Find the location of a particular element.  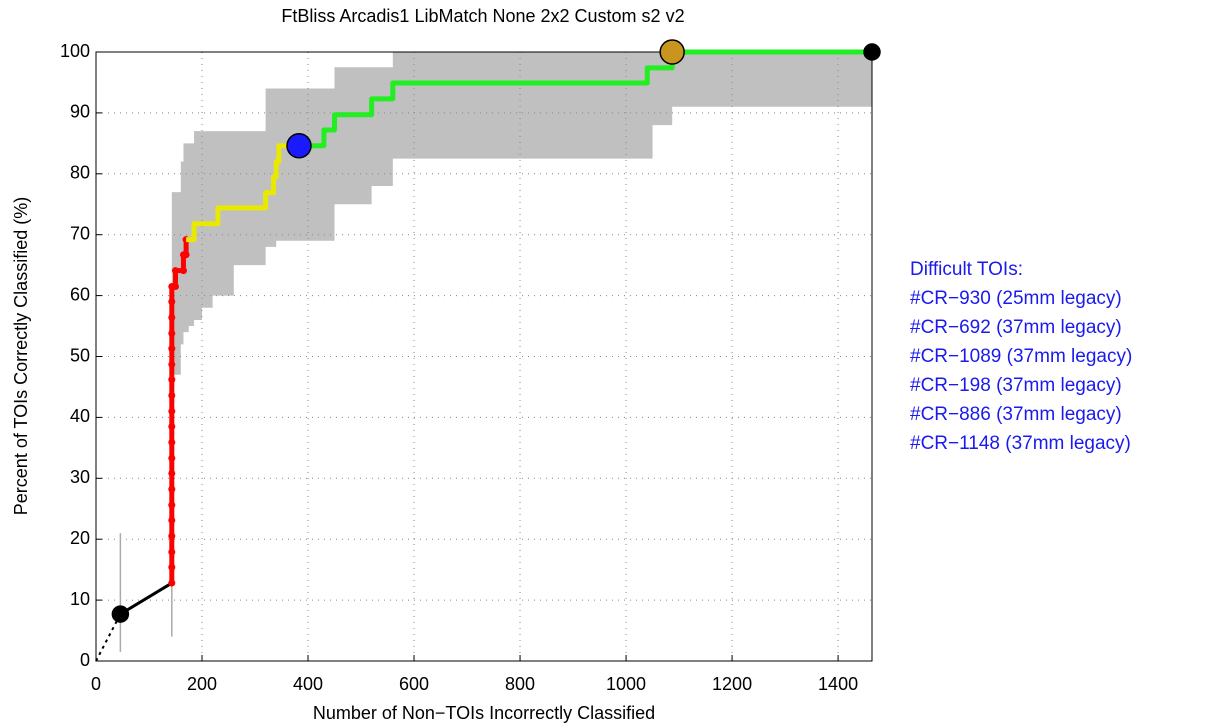

annotation: #CR−1089 (37mm legacy) is located at coordinates (1021, 356).